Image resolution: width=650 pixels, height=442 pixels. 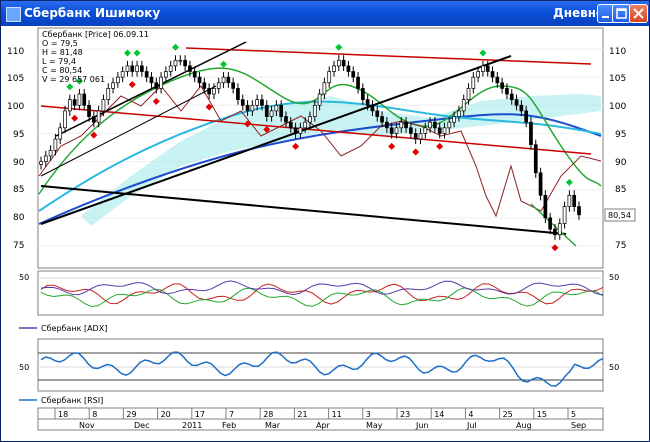 I want to click on day-label: 11, so click(x=337, y=414).